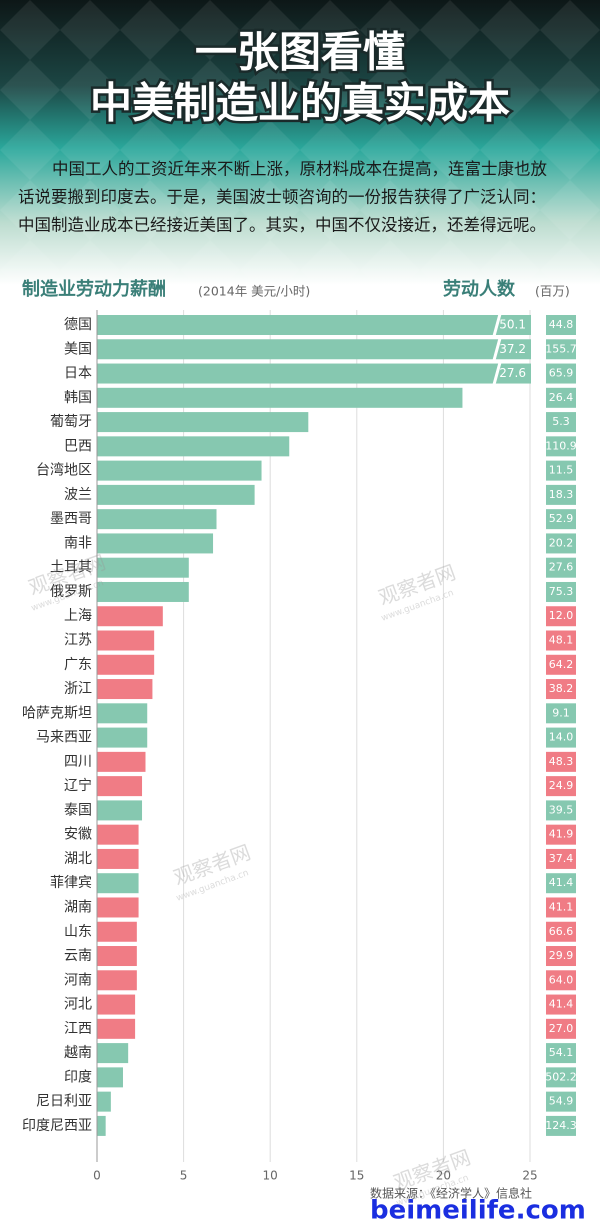 The height and width of the screenshot is (1223, 600). I want to click on y-tick-label: 江苏, so click(78, 641).